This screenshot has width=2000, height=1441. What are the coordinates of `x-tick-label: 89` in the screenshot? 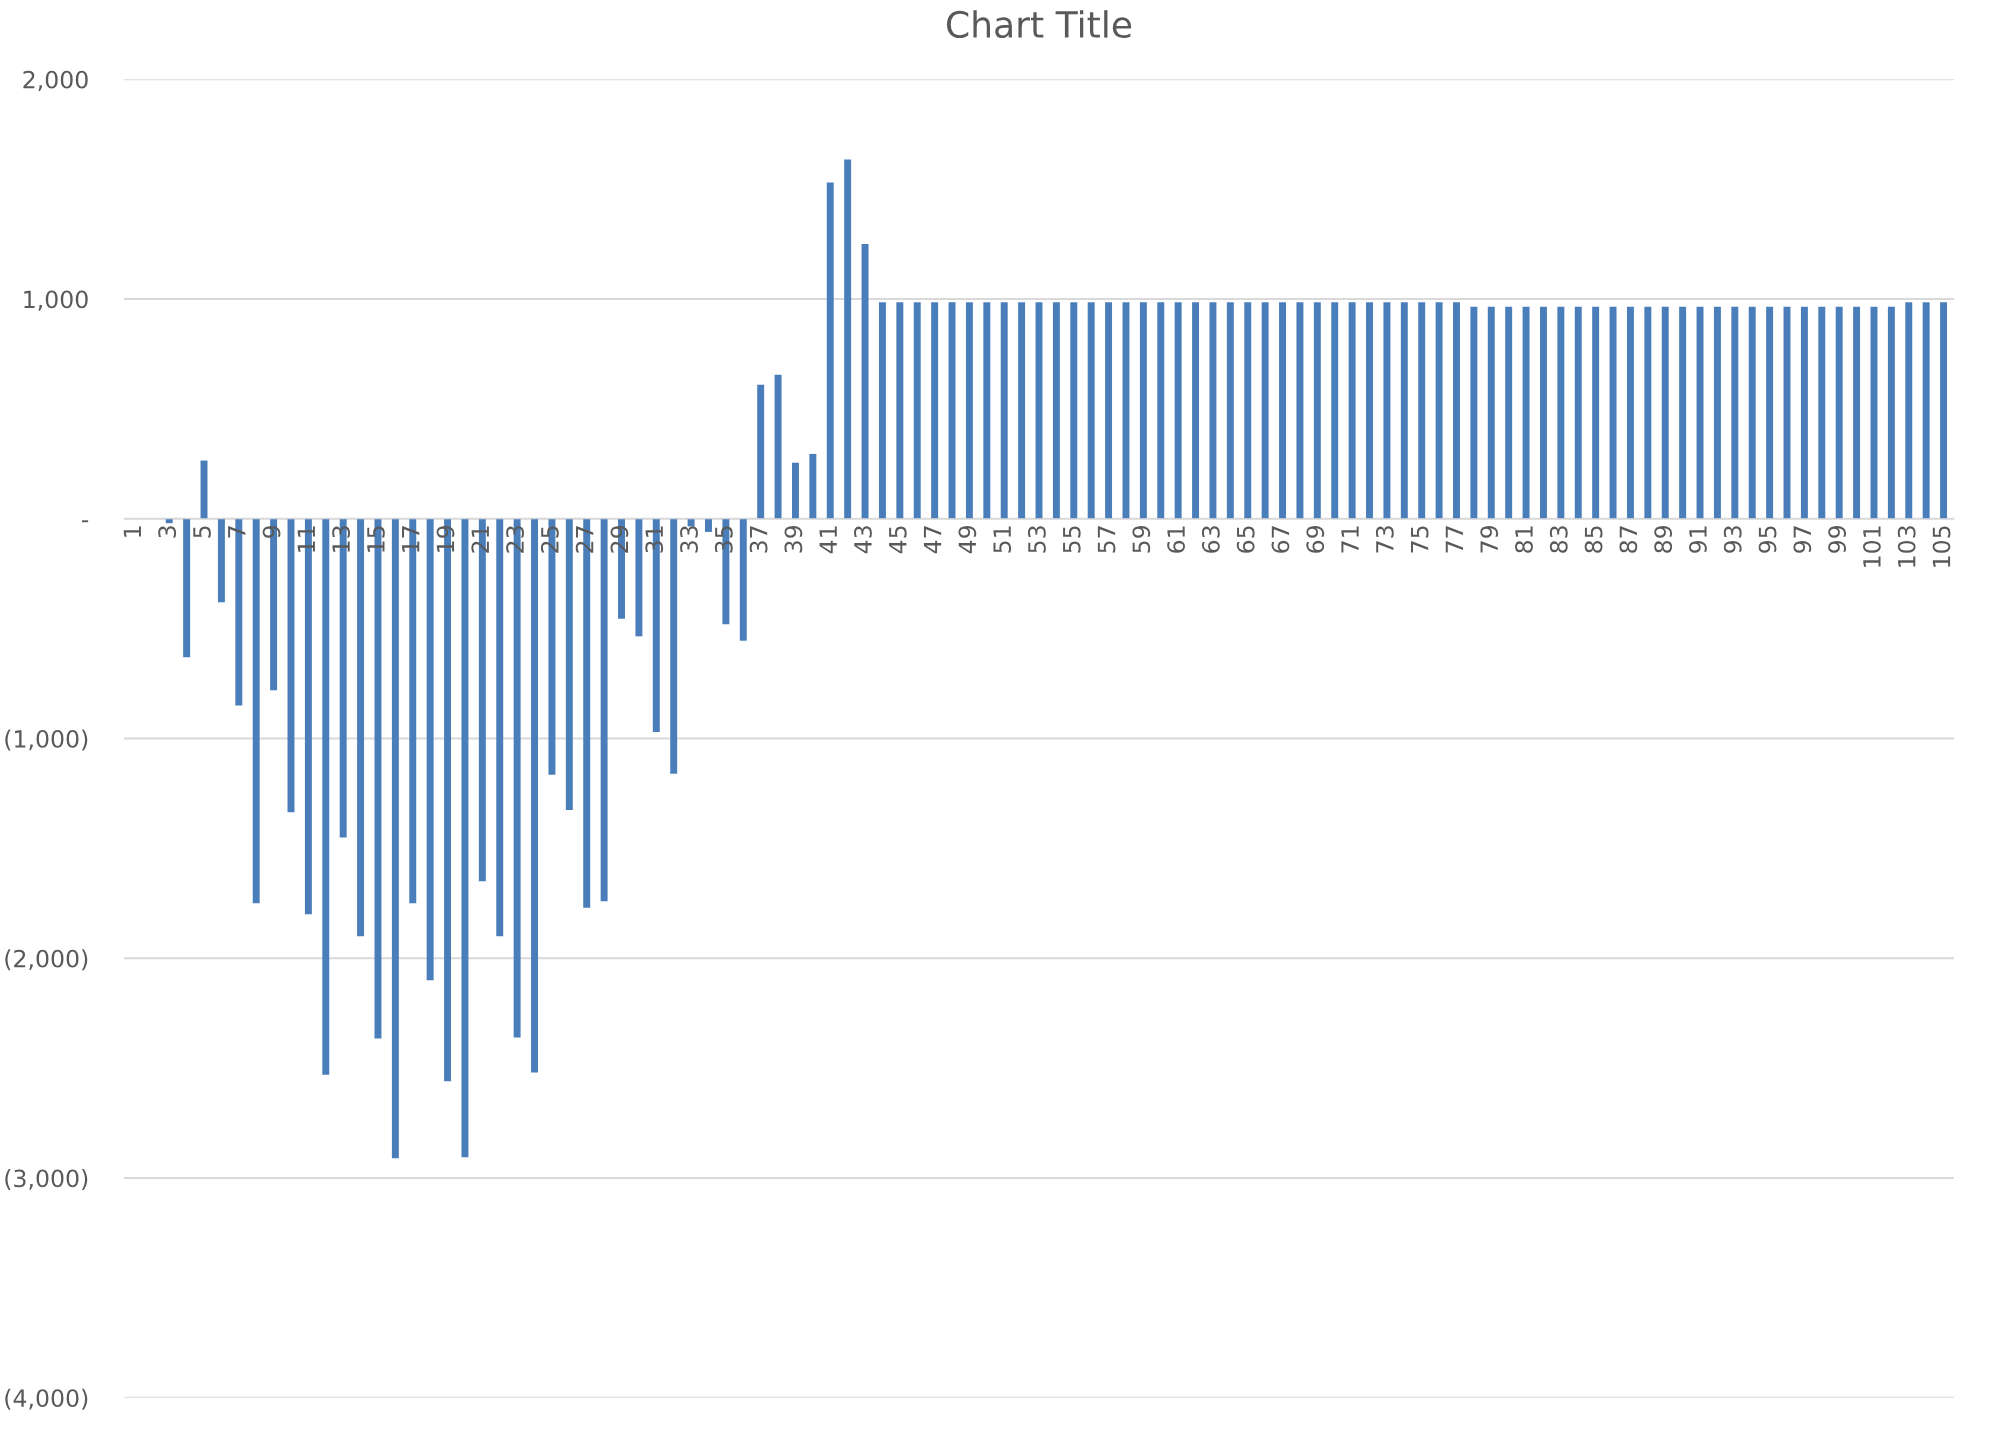 It's located at (1663, 539).